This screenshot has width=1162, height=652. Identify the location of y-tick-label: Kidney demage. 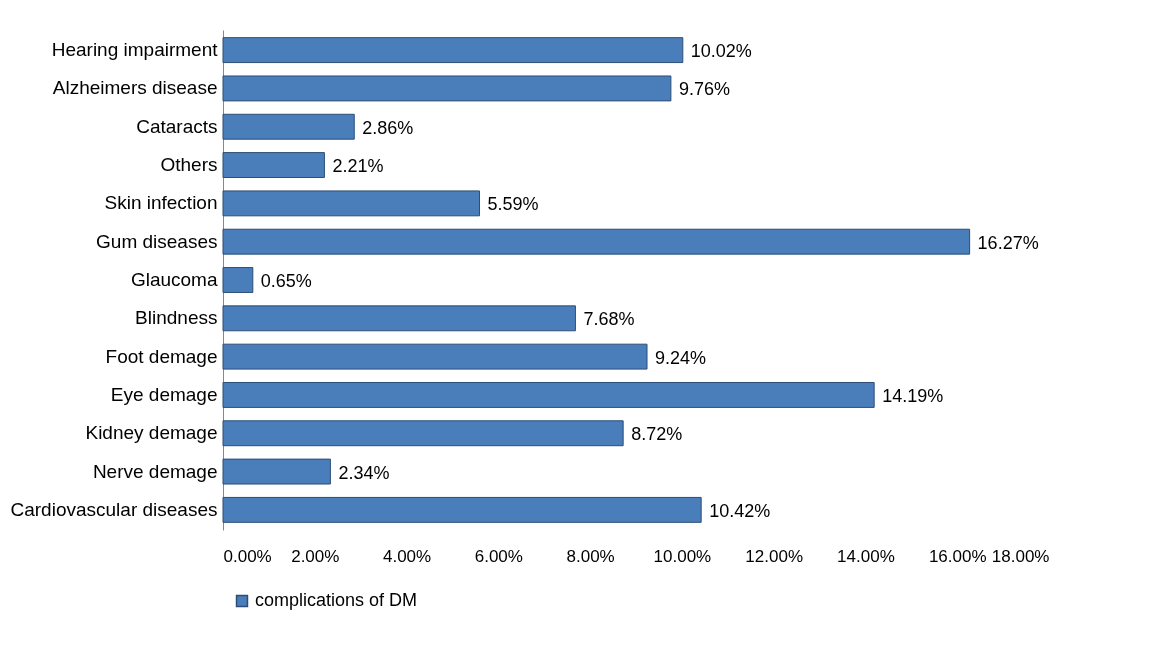
(151, 433).